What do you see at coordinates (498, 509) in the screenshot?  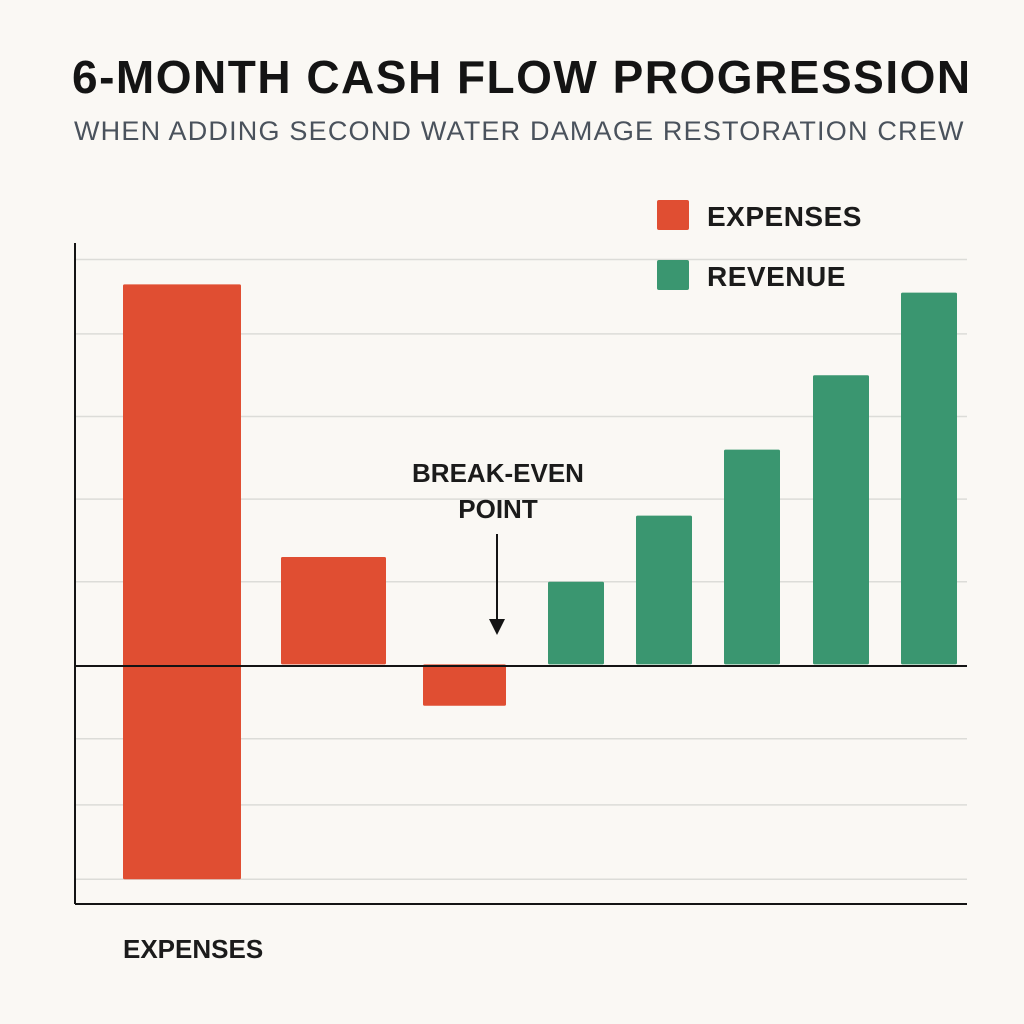 I see `annotation-line-2: POINT` at bounding box center [498, 509].